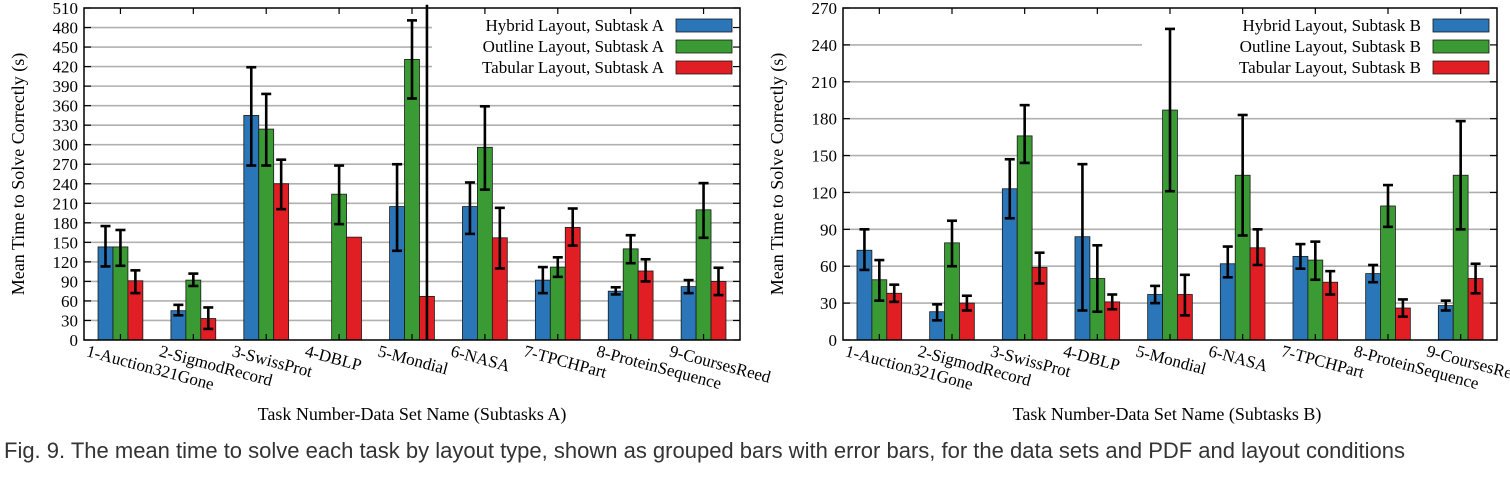  I want to click on legend-label: Tabular Layout, Subtask A, so click(573, 67).